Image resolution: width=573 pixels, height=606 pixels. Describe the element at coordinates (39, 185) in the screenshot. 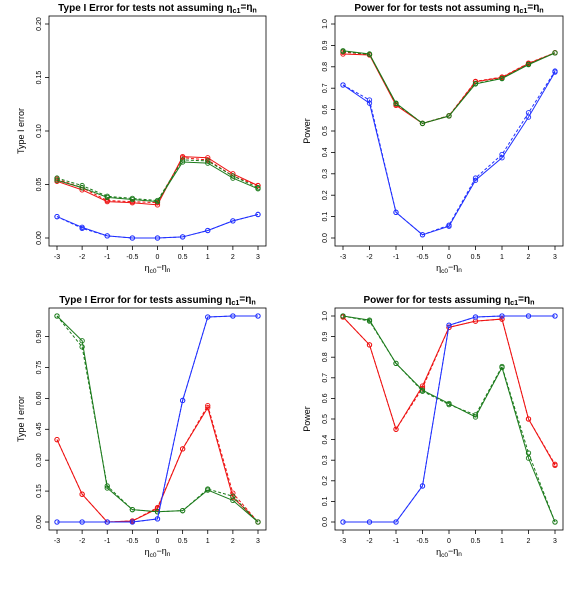

I see `y-tick-label: 0.05` at that location.